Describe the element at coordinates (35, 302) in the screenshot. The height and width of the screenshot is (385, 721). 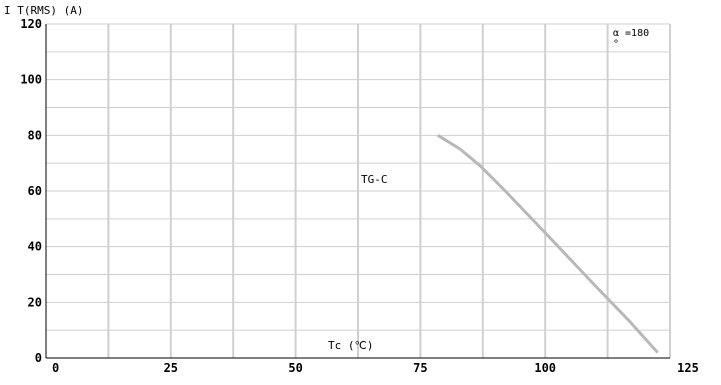
I see `y-tick-label: 20` at that location.